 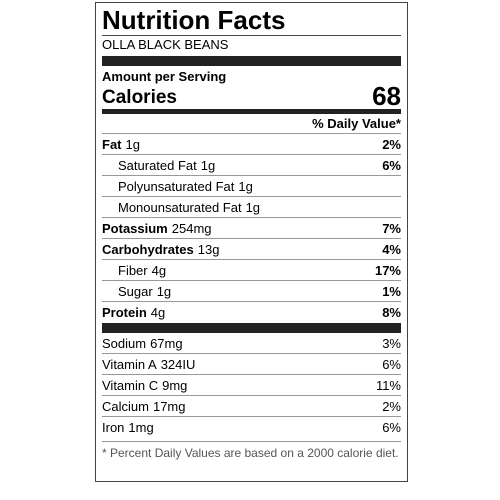 I want to click on nutrient-name: Carbohydrates, so click(x=148, y=249).